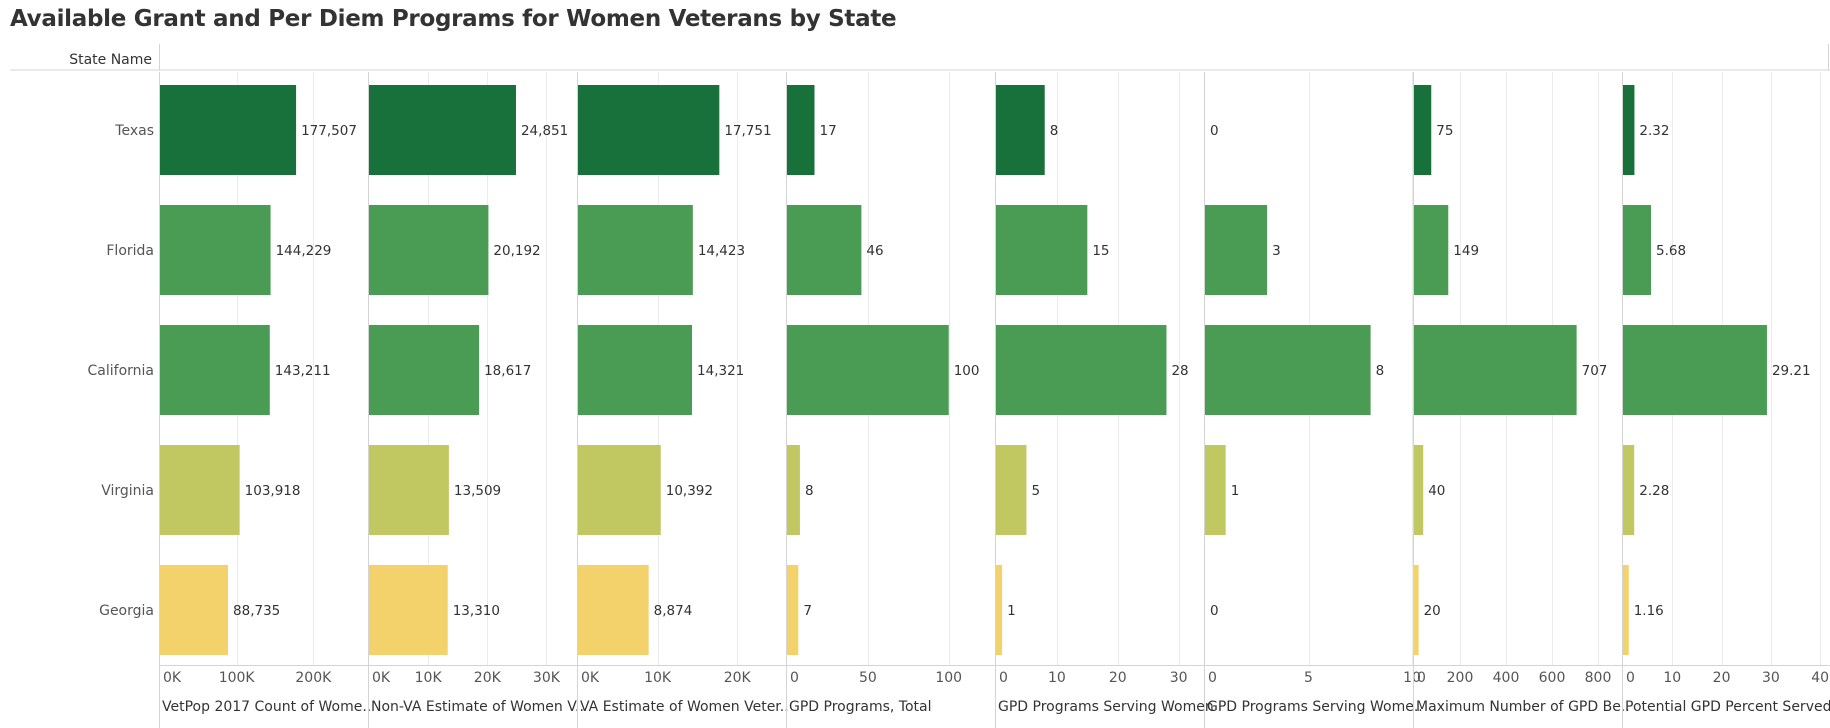  I want to click on data-label: 100, so click(967, 371).